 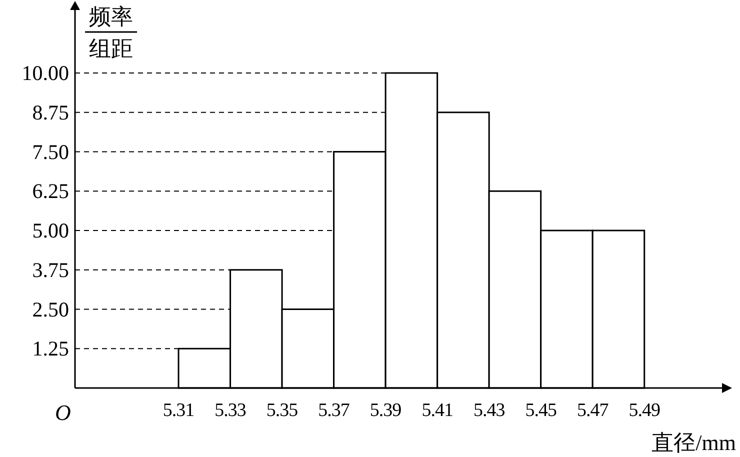 I want to click on y-tick-label: 10.00, so click(x=45, y=73).